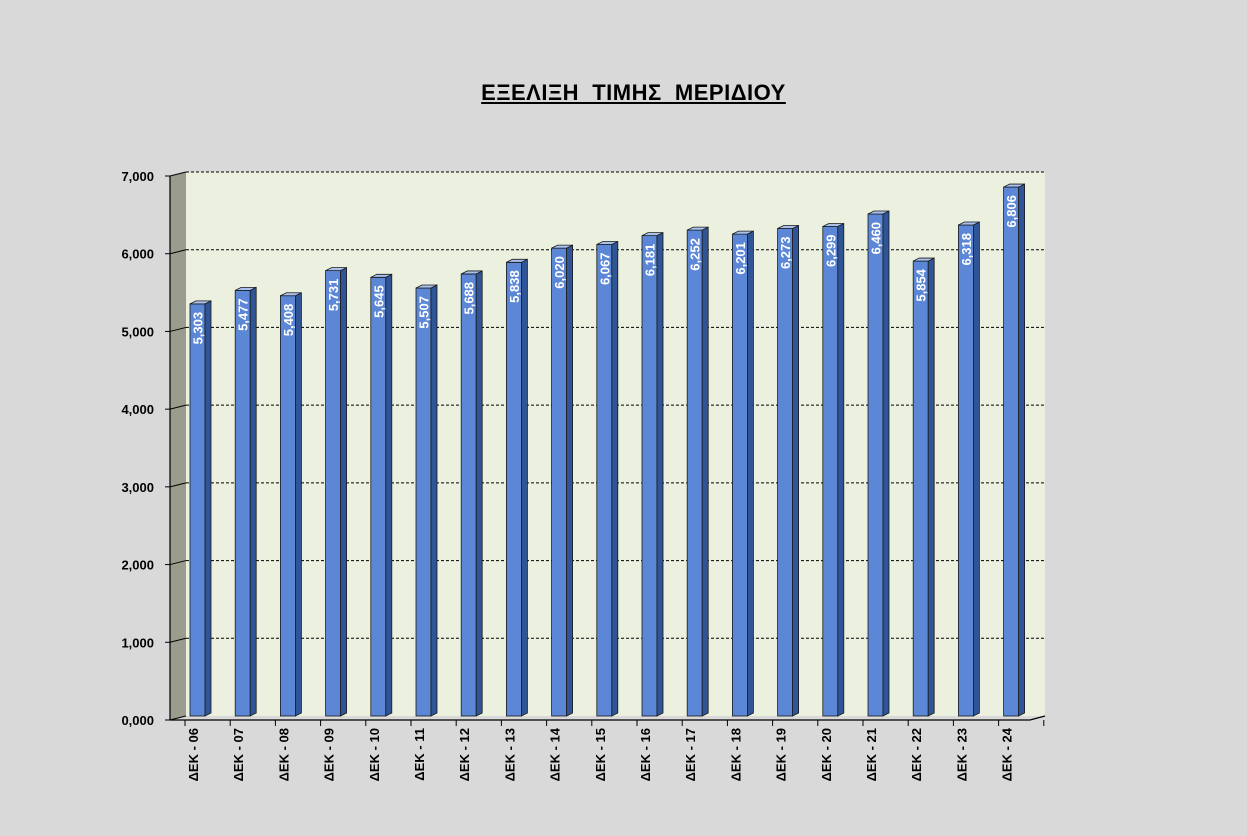 The image size is (1247, 836). Describe the element at coordinates (469, 298) in the screenshot. I see `data-label: 5,688` at that location.